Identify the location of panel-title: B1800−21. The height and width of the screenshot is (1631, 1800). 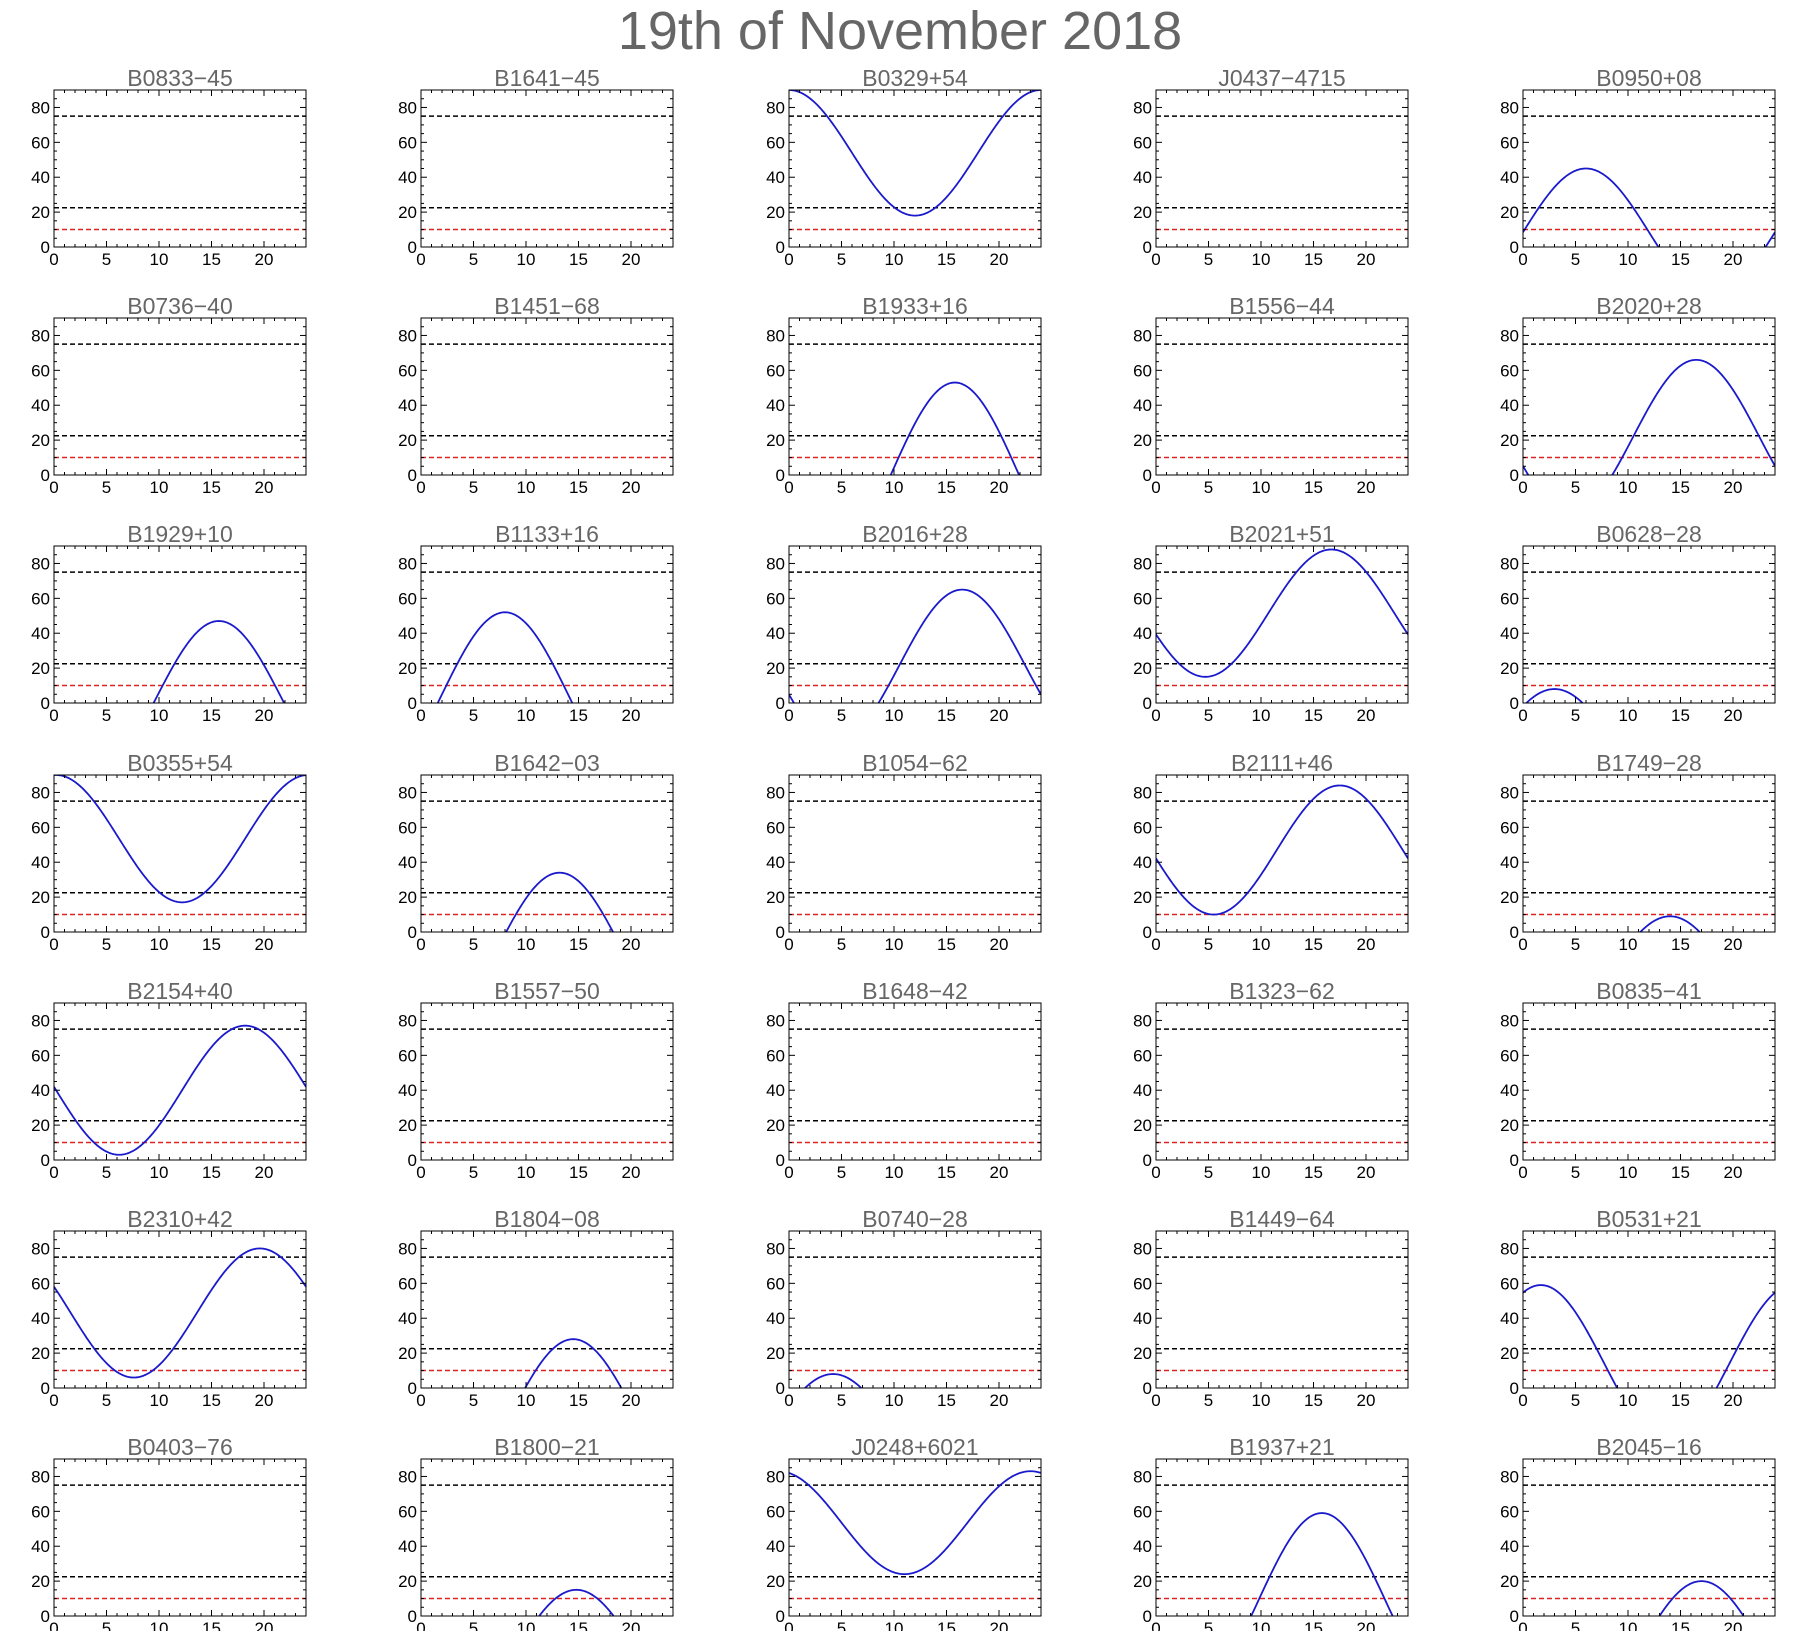
(547, 1447).